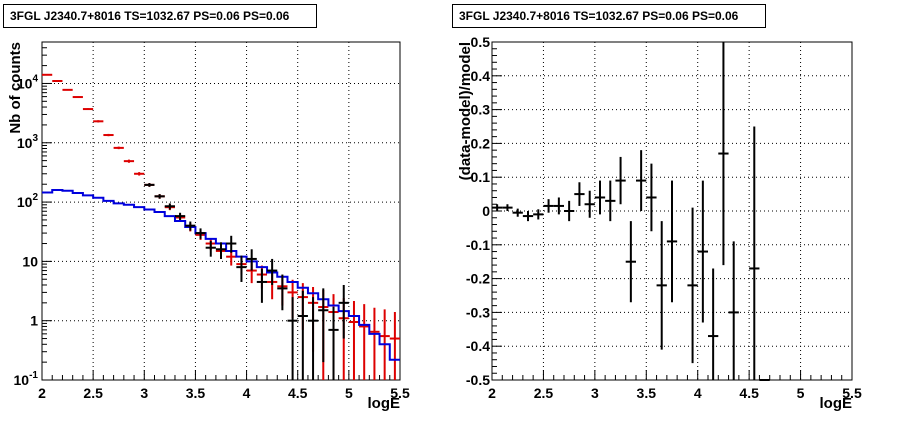  I want to click on y-tick-label: 10⁻¹, so click(26, 379).